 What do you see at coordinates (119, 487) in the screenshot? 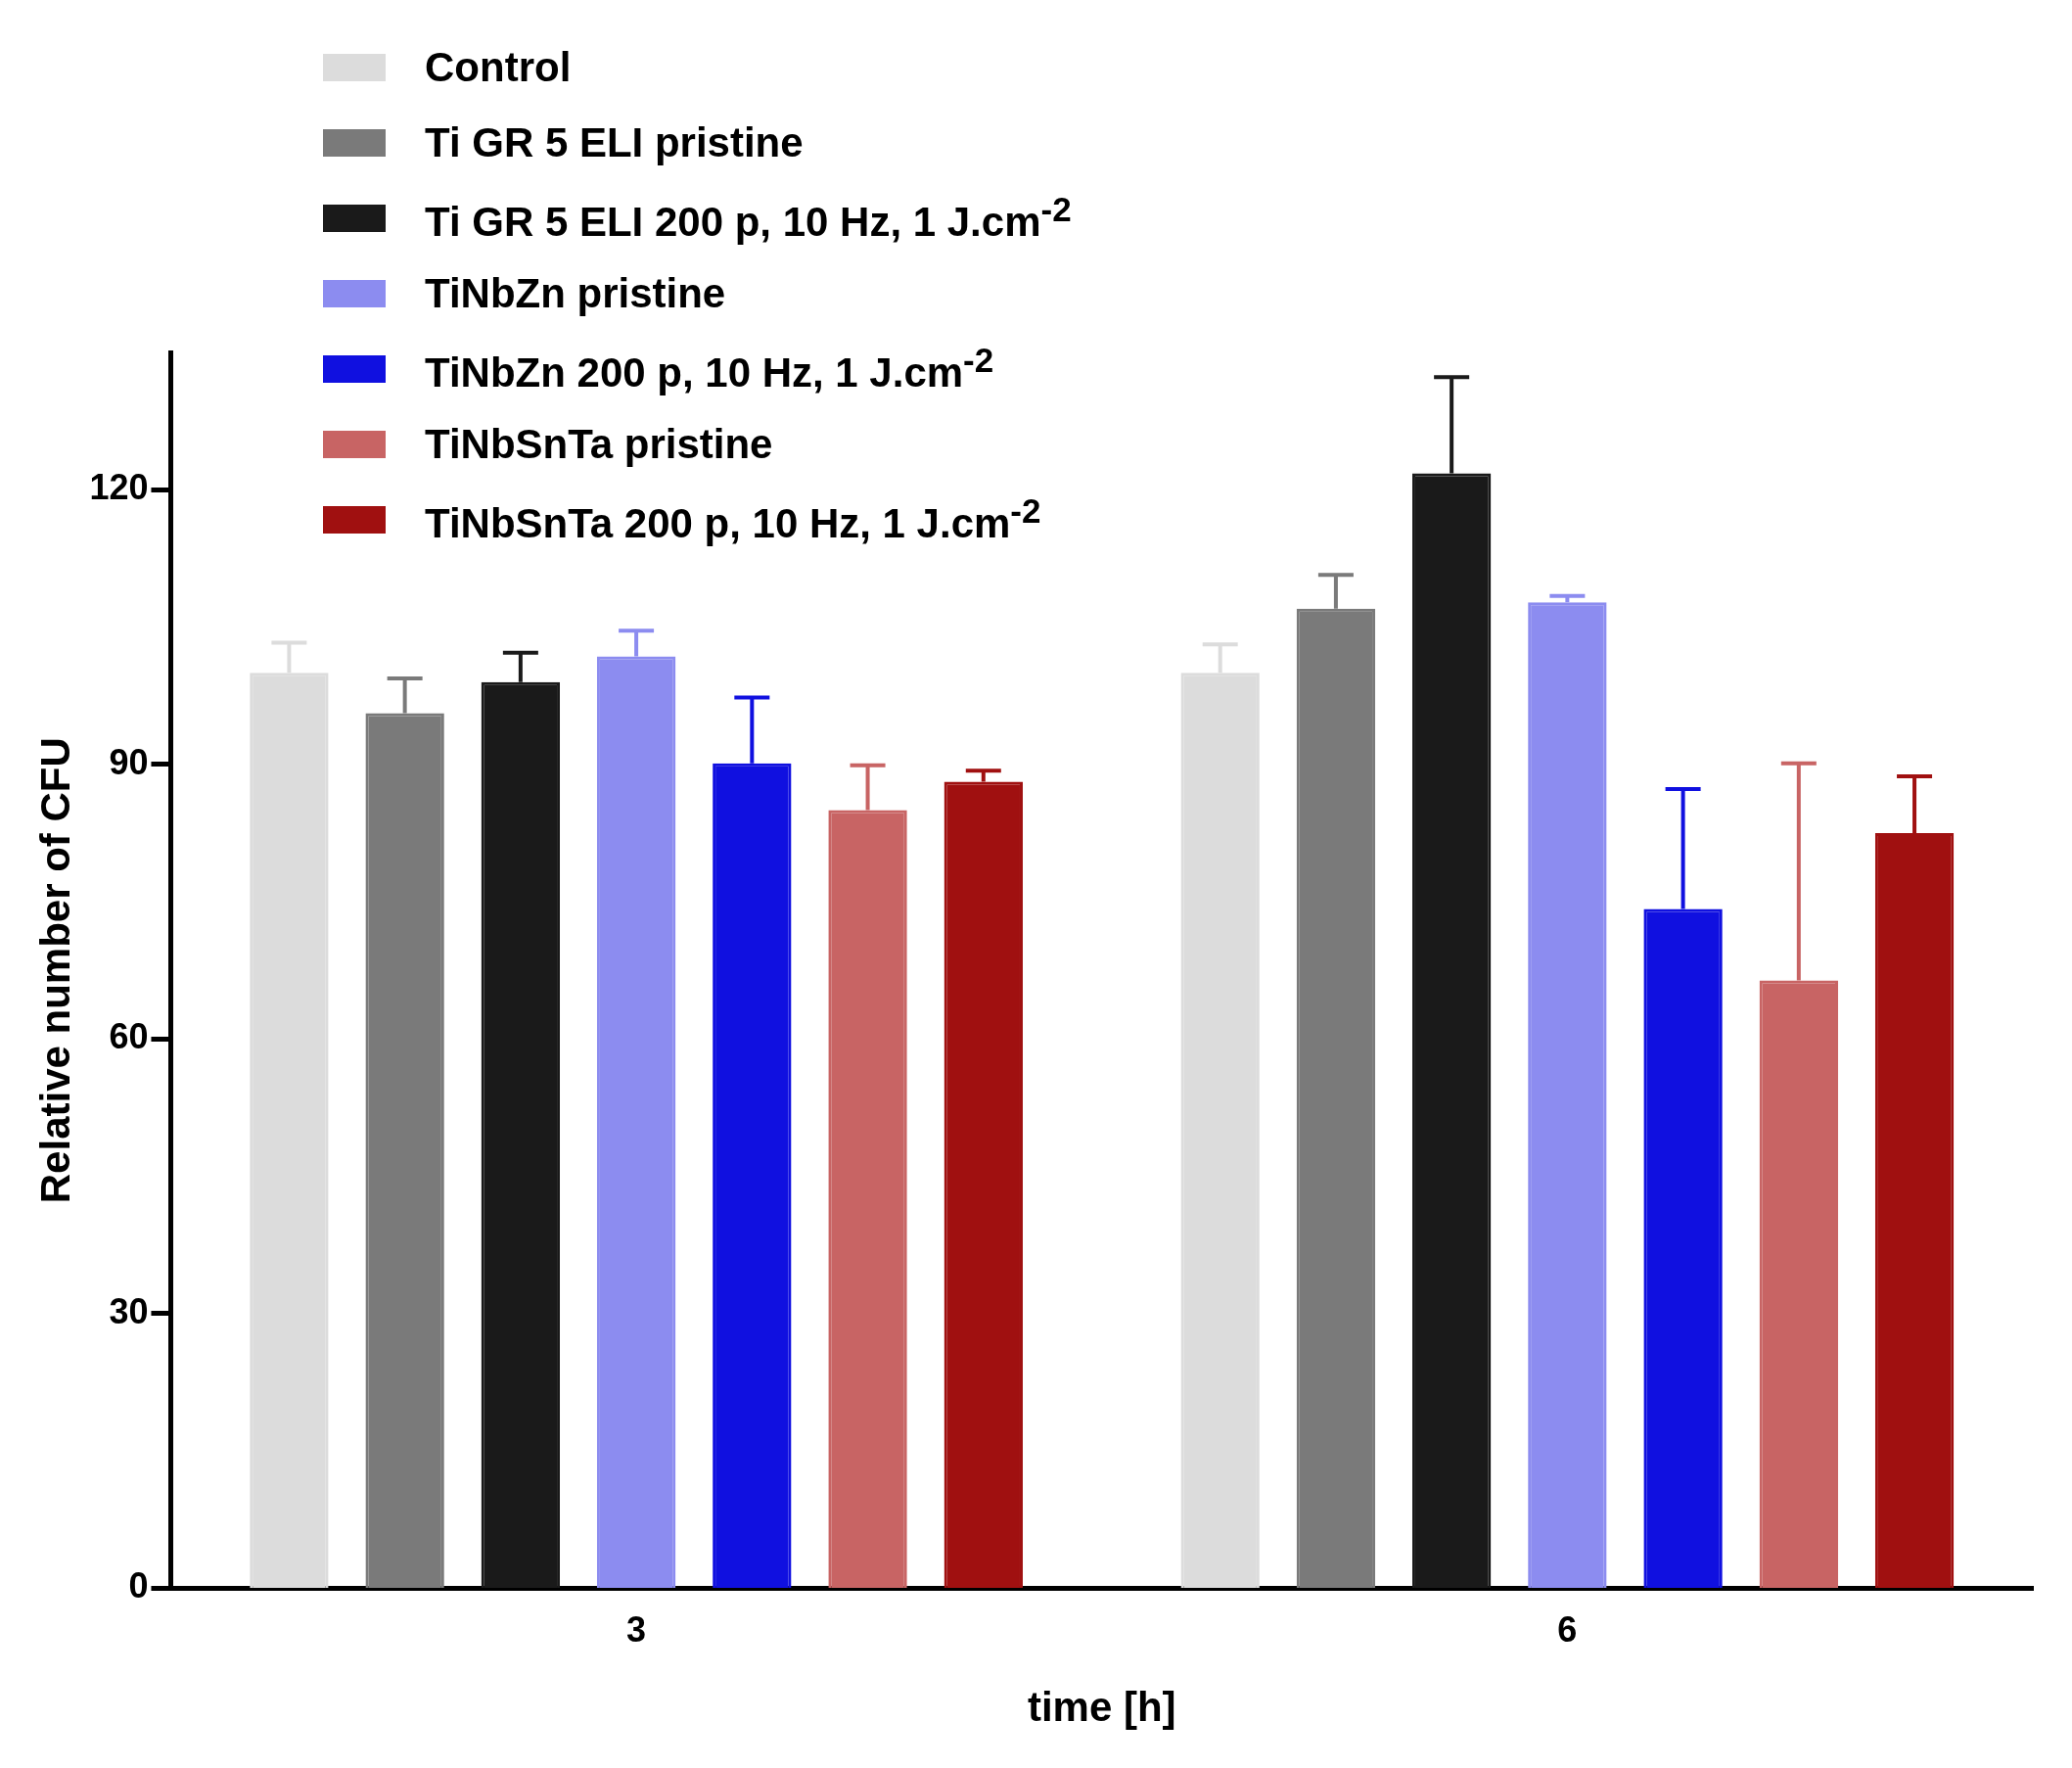
I see `y-tick-label: 120` at bounding box center [119, 487].